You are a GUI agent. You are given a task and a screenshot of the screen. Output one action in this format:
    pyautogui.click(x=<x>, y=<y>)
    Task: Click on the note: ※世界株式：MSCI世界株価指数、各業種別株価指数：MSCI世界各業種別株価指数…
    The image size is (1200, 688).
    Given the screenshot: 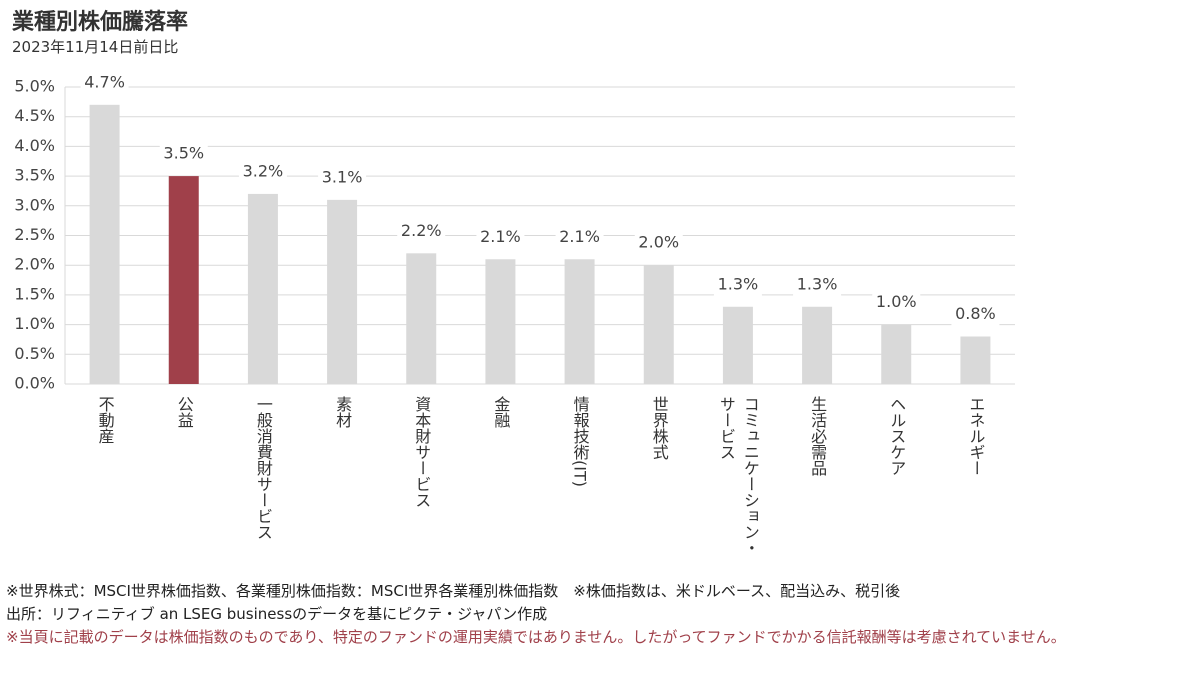 What is the action you would take?
    pyautogui.click(x=453, y=591)
    